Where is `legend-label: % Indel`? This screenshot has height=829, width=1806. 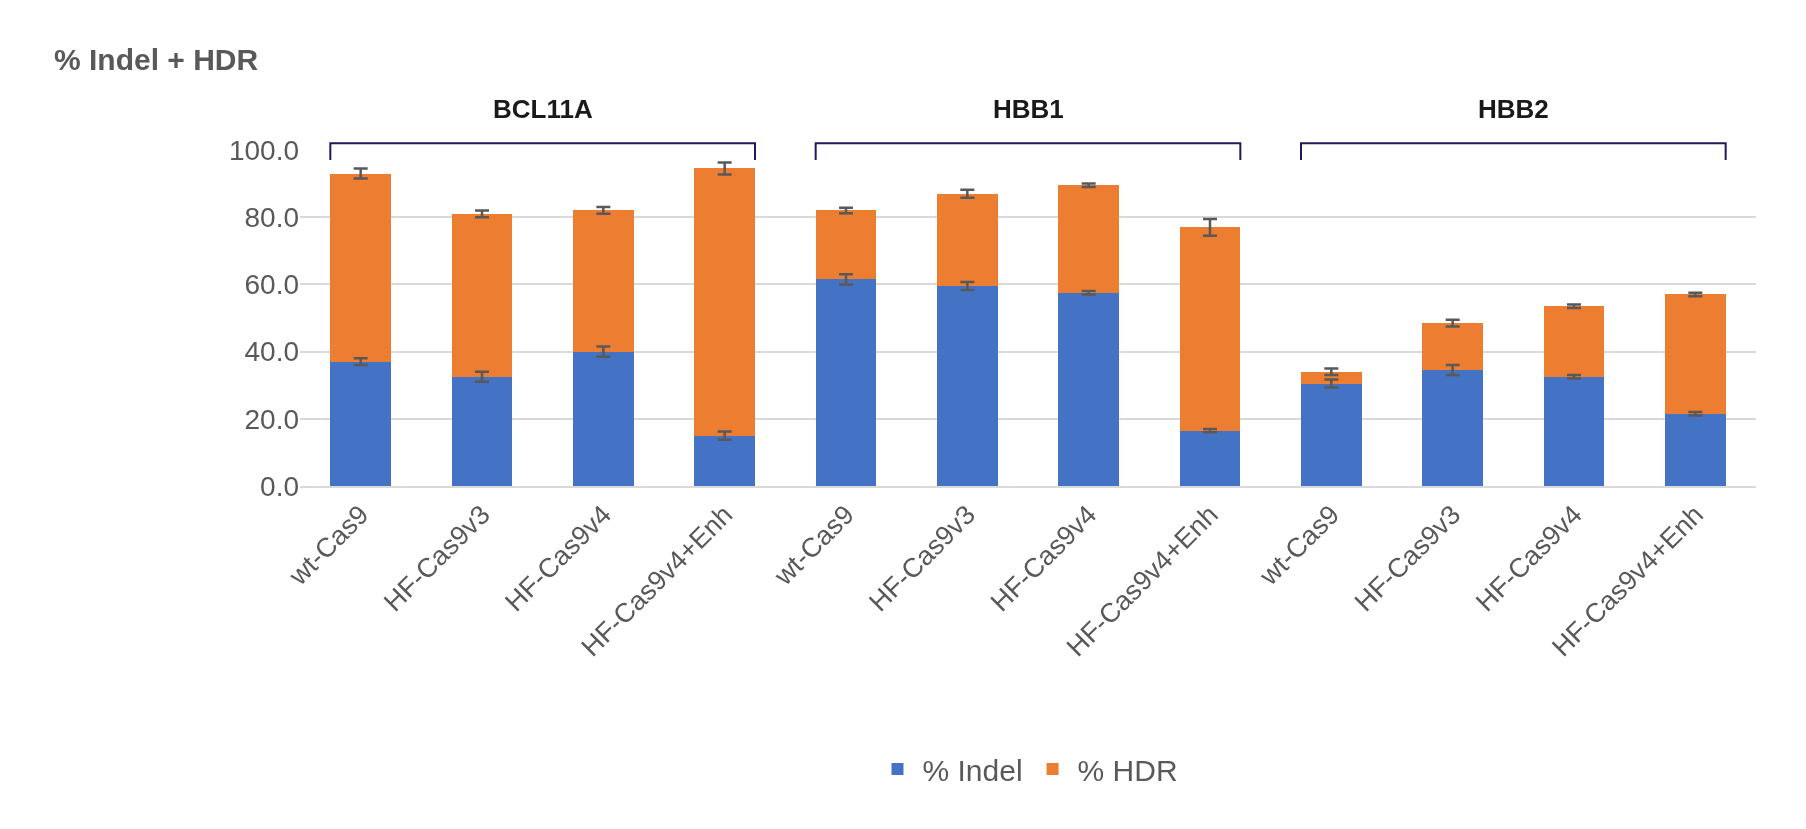
legend-label: % Indel is located at coordinates (972, 770).